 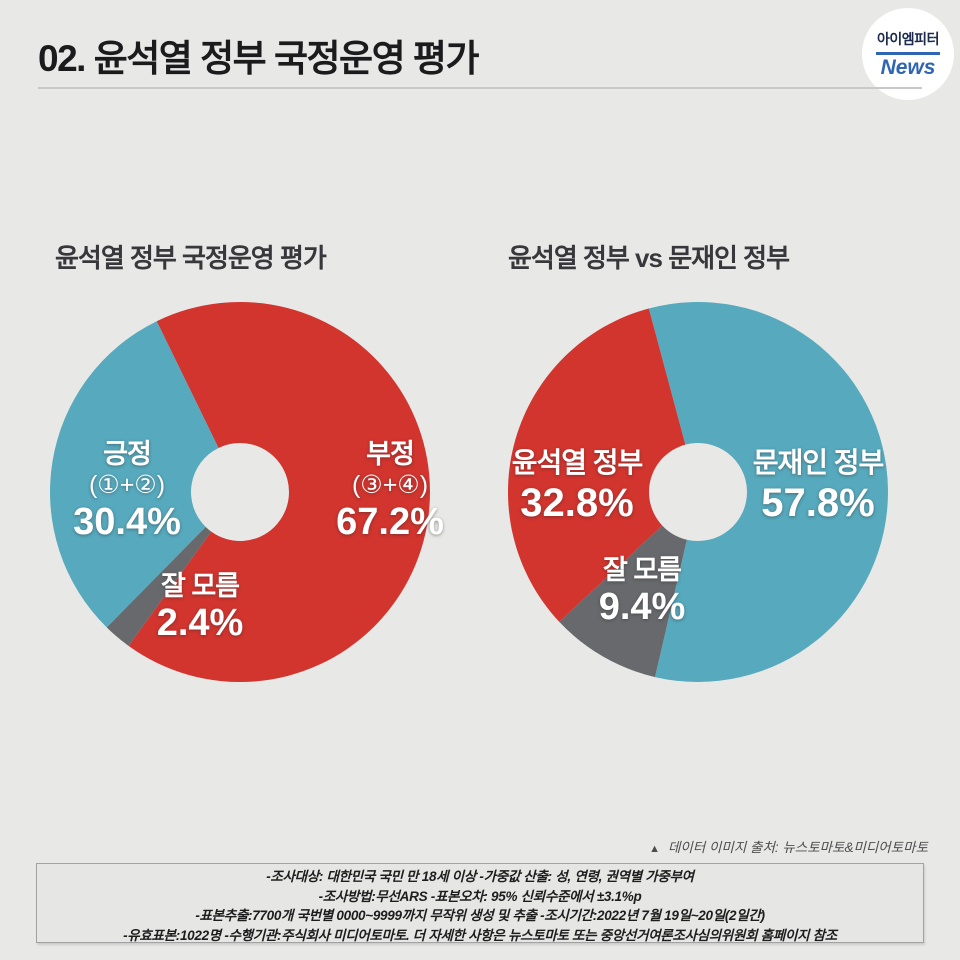 I want to click on label-left-unknown-name: 잘 모름, so click(x=200, y=586).